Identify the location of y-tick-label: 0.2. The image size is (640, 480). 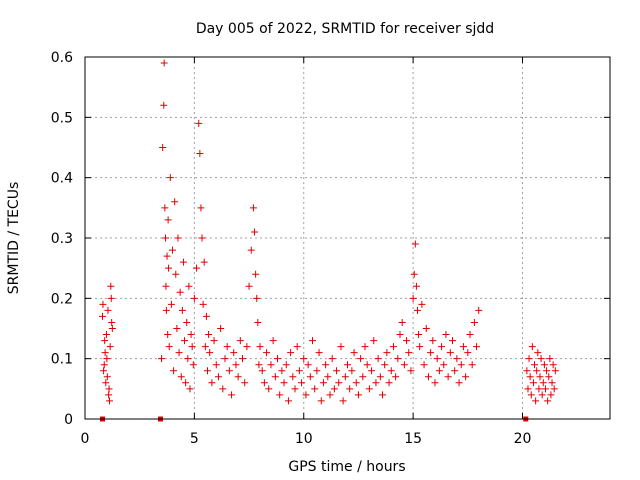
(62, 299).